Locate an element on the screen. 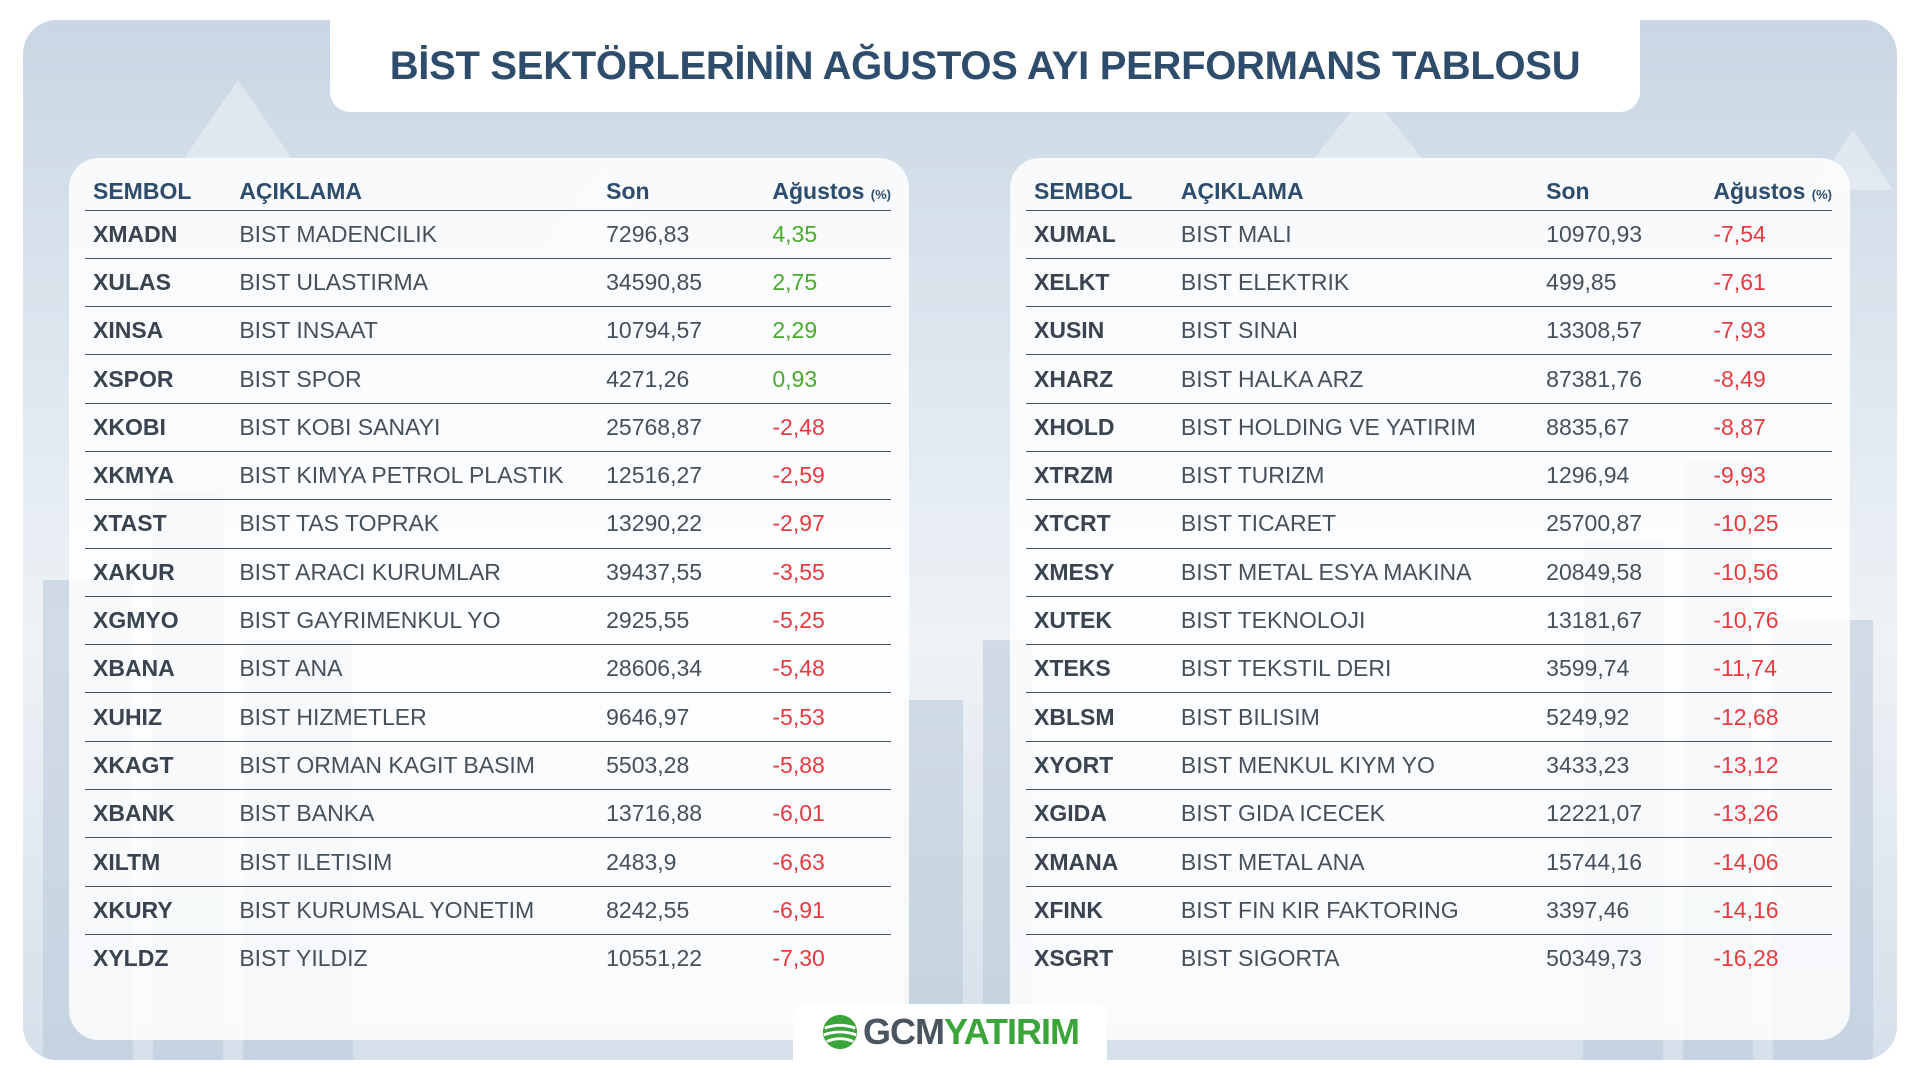  last-value-cell: 15744,16 is located at coordinates (1622, 862).